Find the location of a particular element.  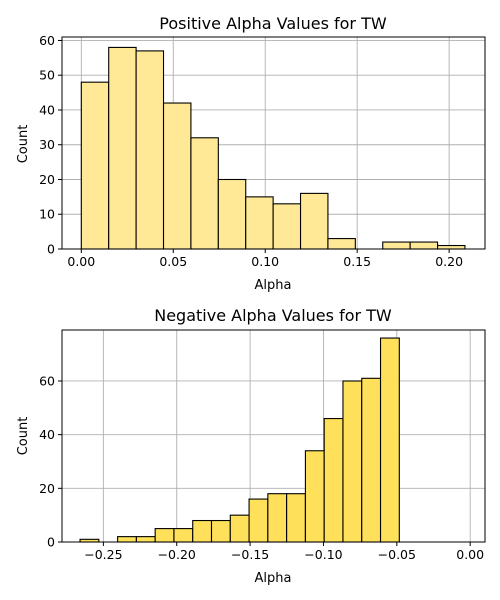

y-ticks: 0 20 40 60 is located at coordinates (50, 461).